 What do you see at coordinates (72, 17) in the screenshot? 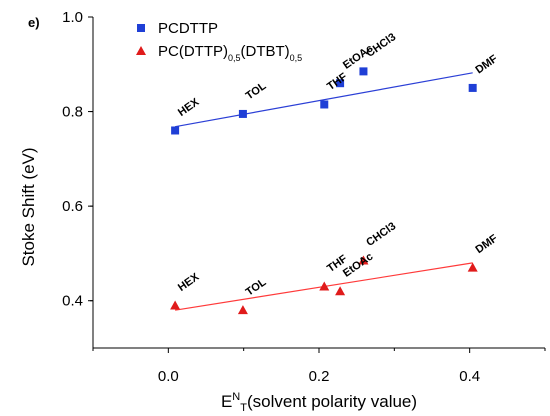
I see `y-tick-label: 1.0` at bounding box center [72, 17].